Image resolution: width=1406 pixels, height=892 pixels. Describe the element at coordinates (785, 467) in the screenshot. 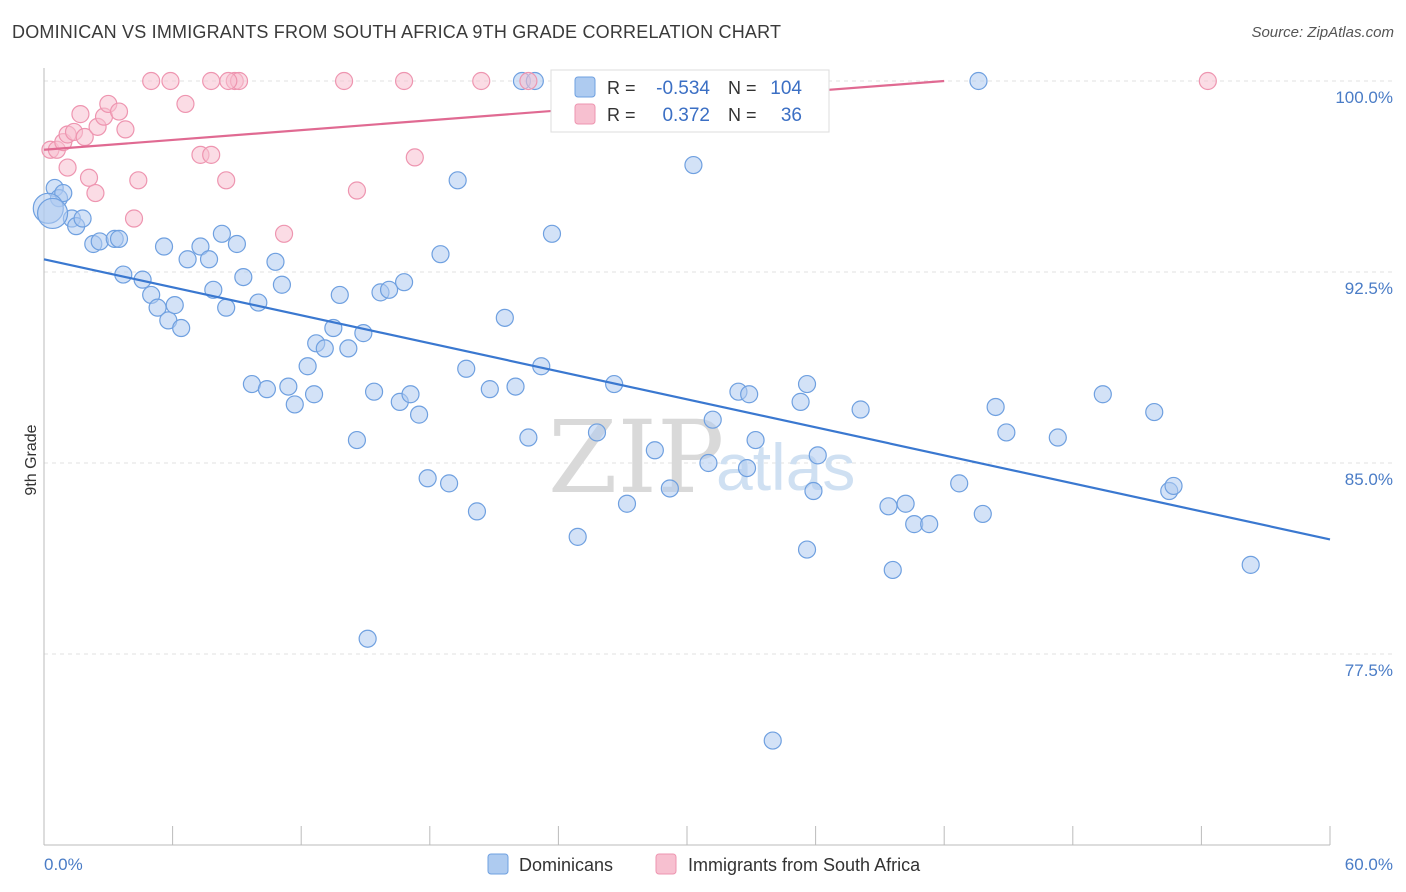

I see `watermark-atlas: atlas` at that location.